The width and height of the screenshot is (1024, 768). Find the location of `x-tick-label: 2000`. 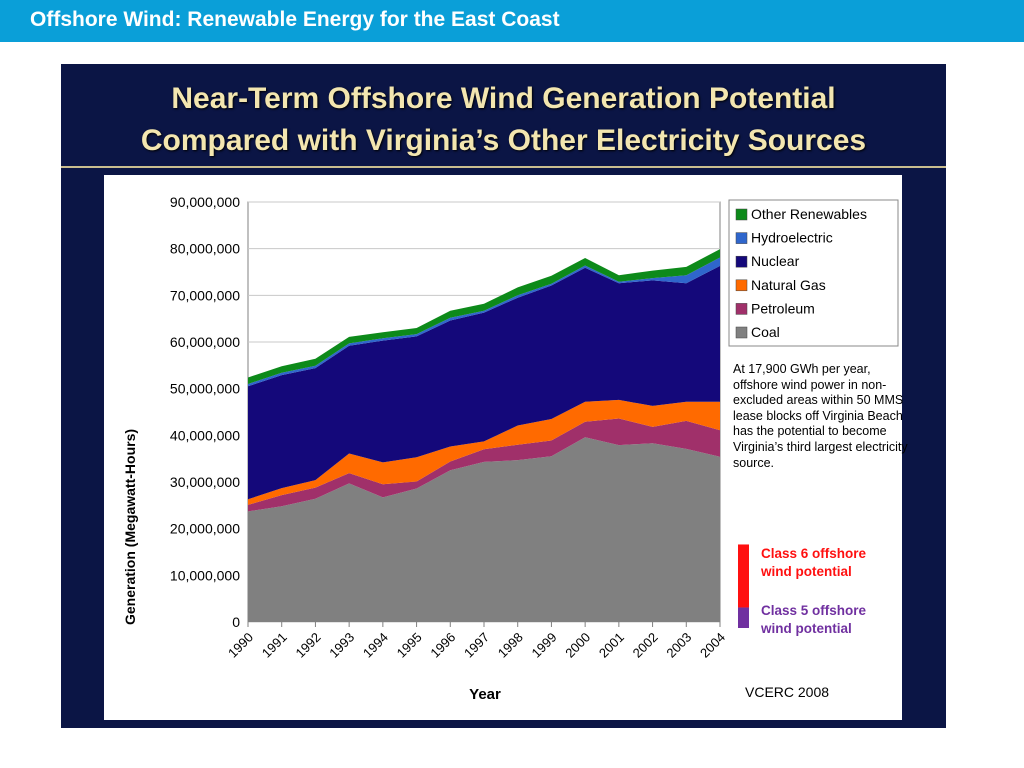

x-tick-label: 2000 is located at coordinates (577, 645).